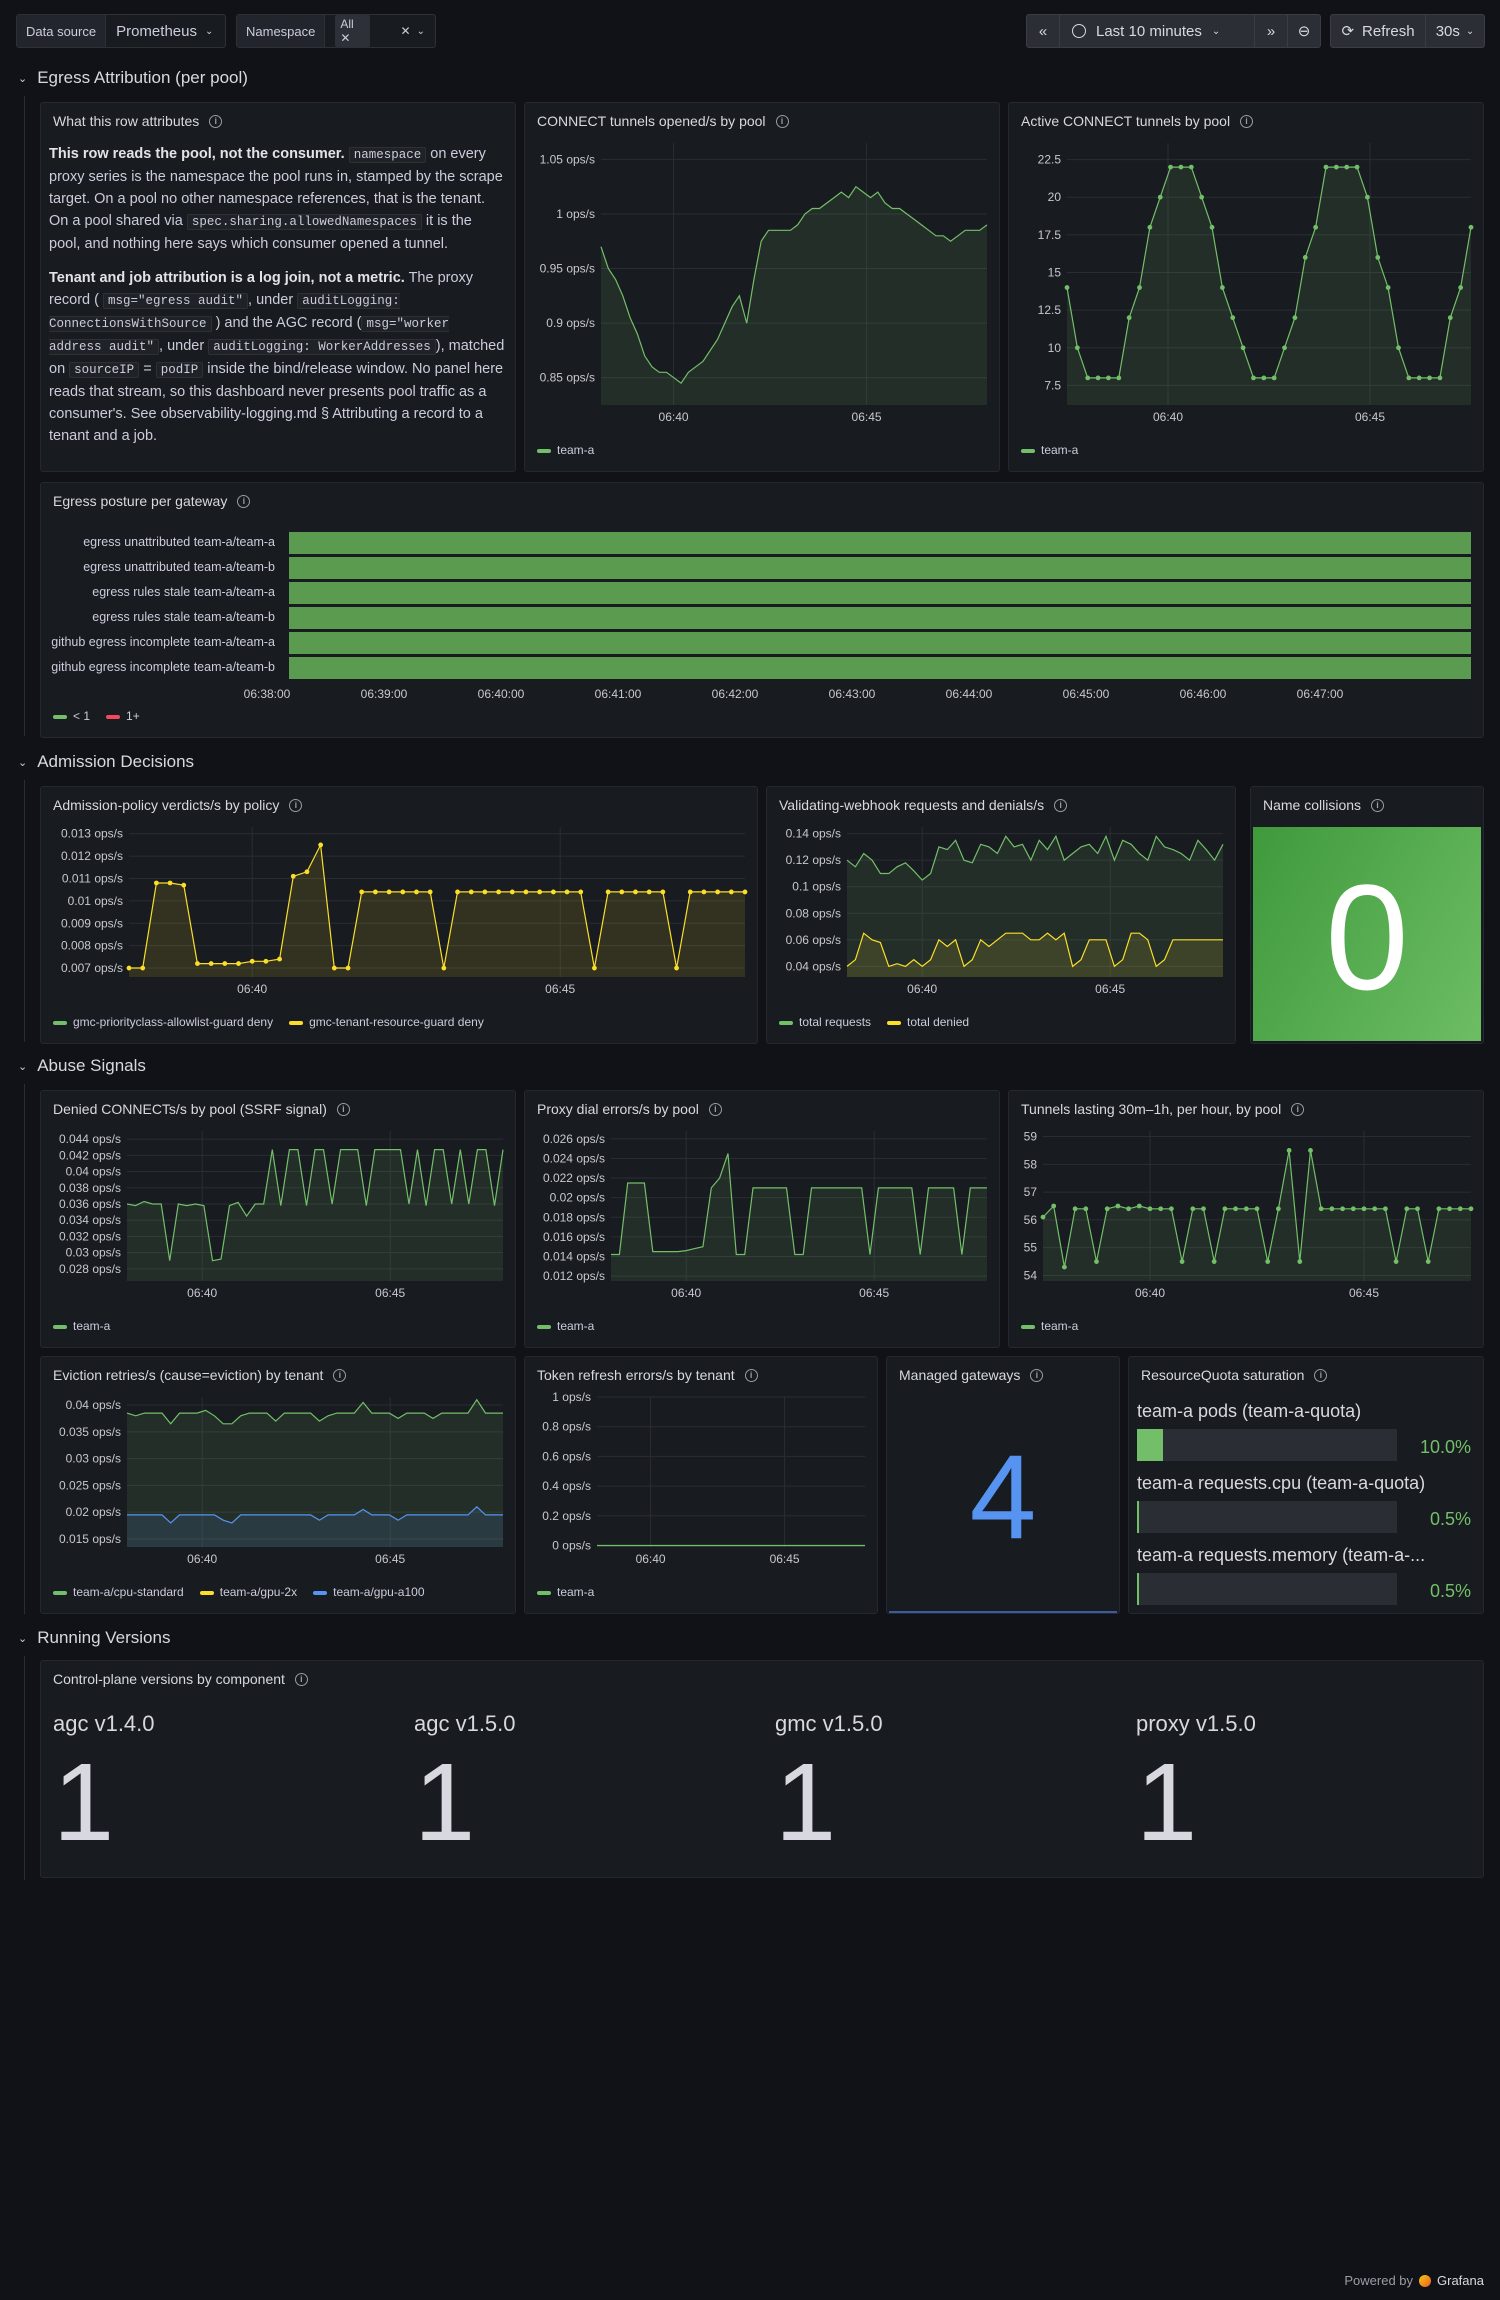 The height and width of the screenshot is (2300, 1500). I want to click on legend-item: 1+, so click(123, 716).